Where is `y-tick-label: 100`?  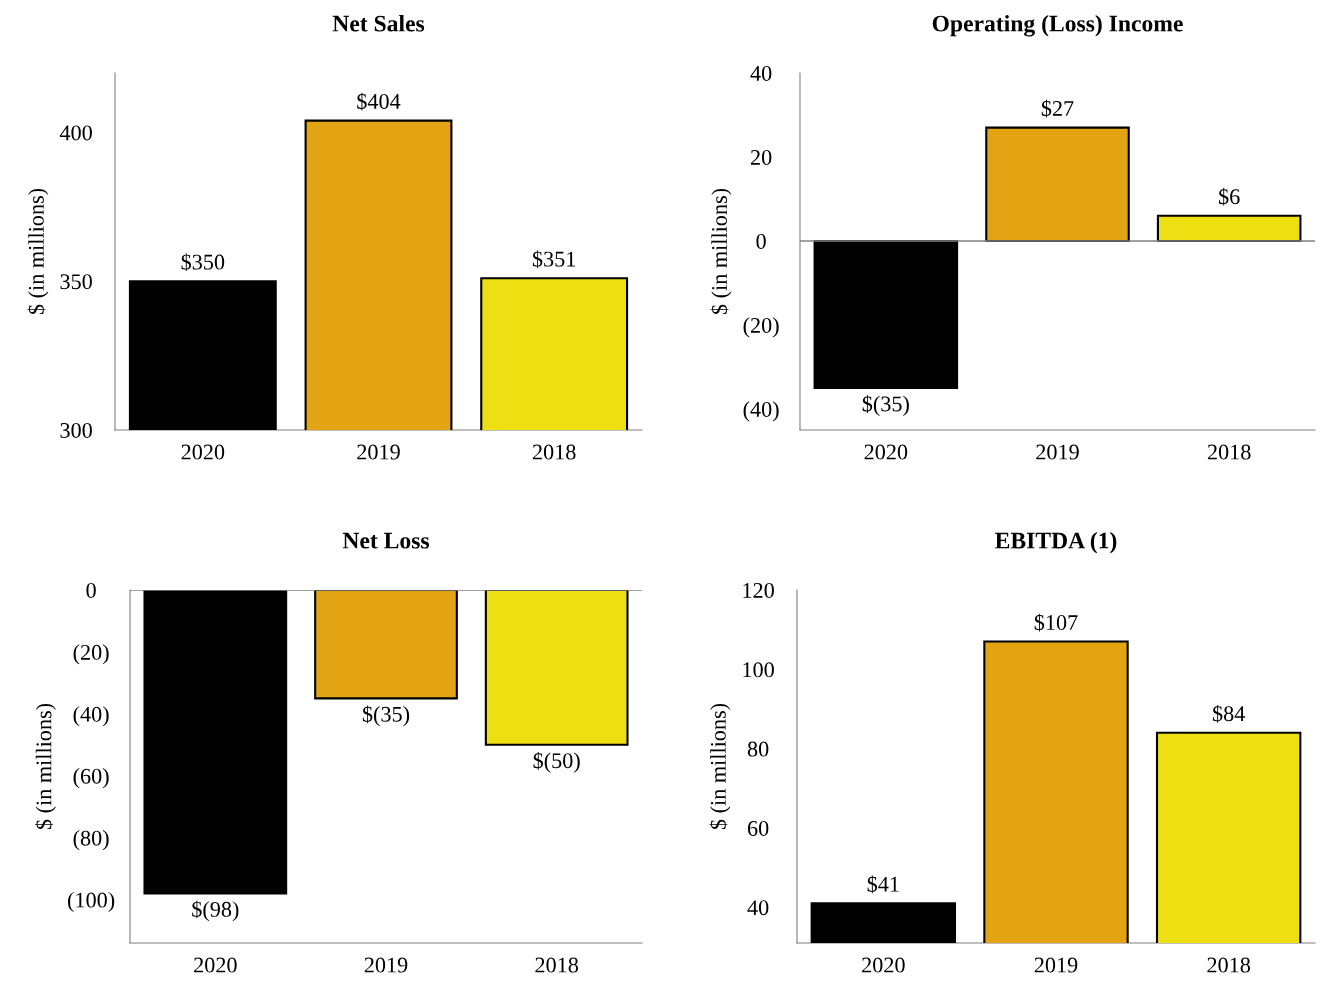
y-tick-label: 100 is located at coordinates (758, 670).